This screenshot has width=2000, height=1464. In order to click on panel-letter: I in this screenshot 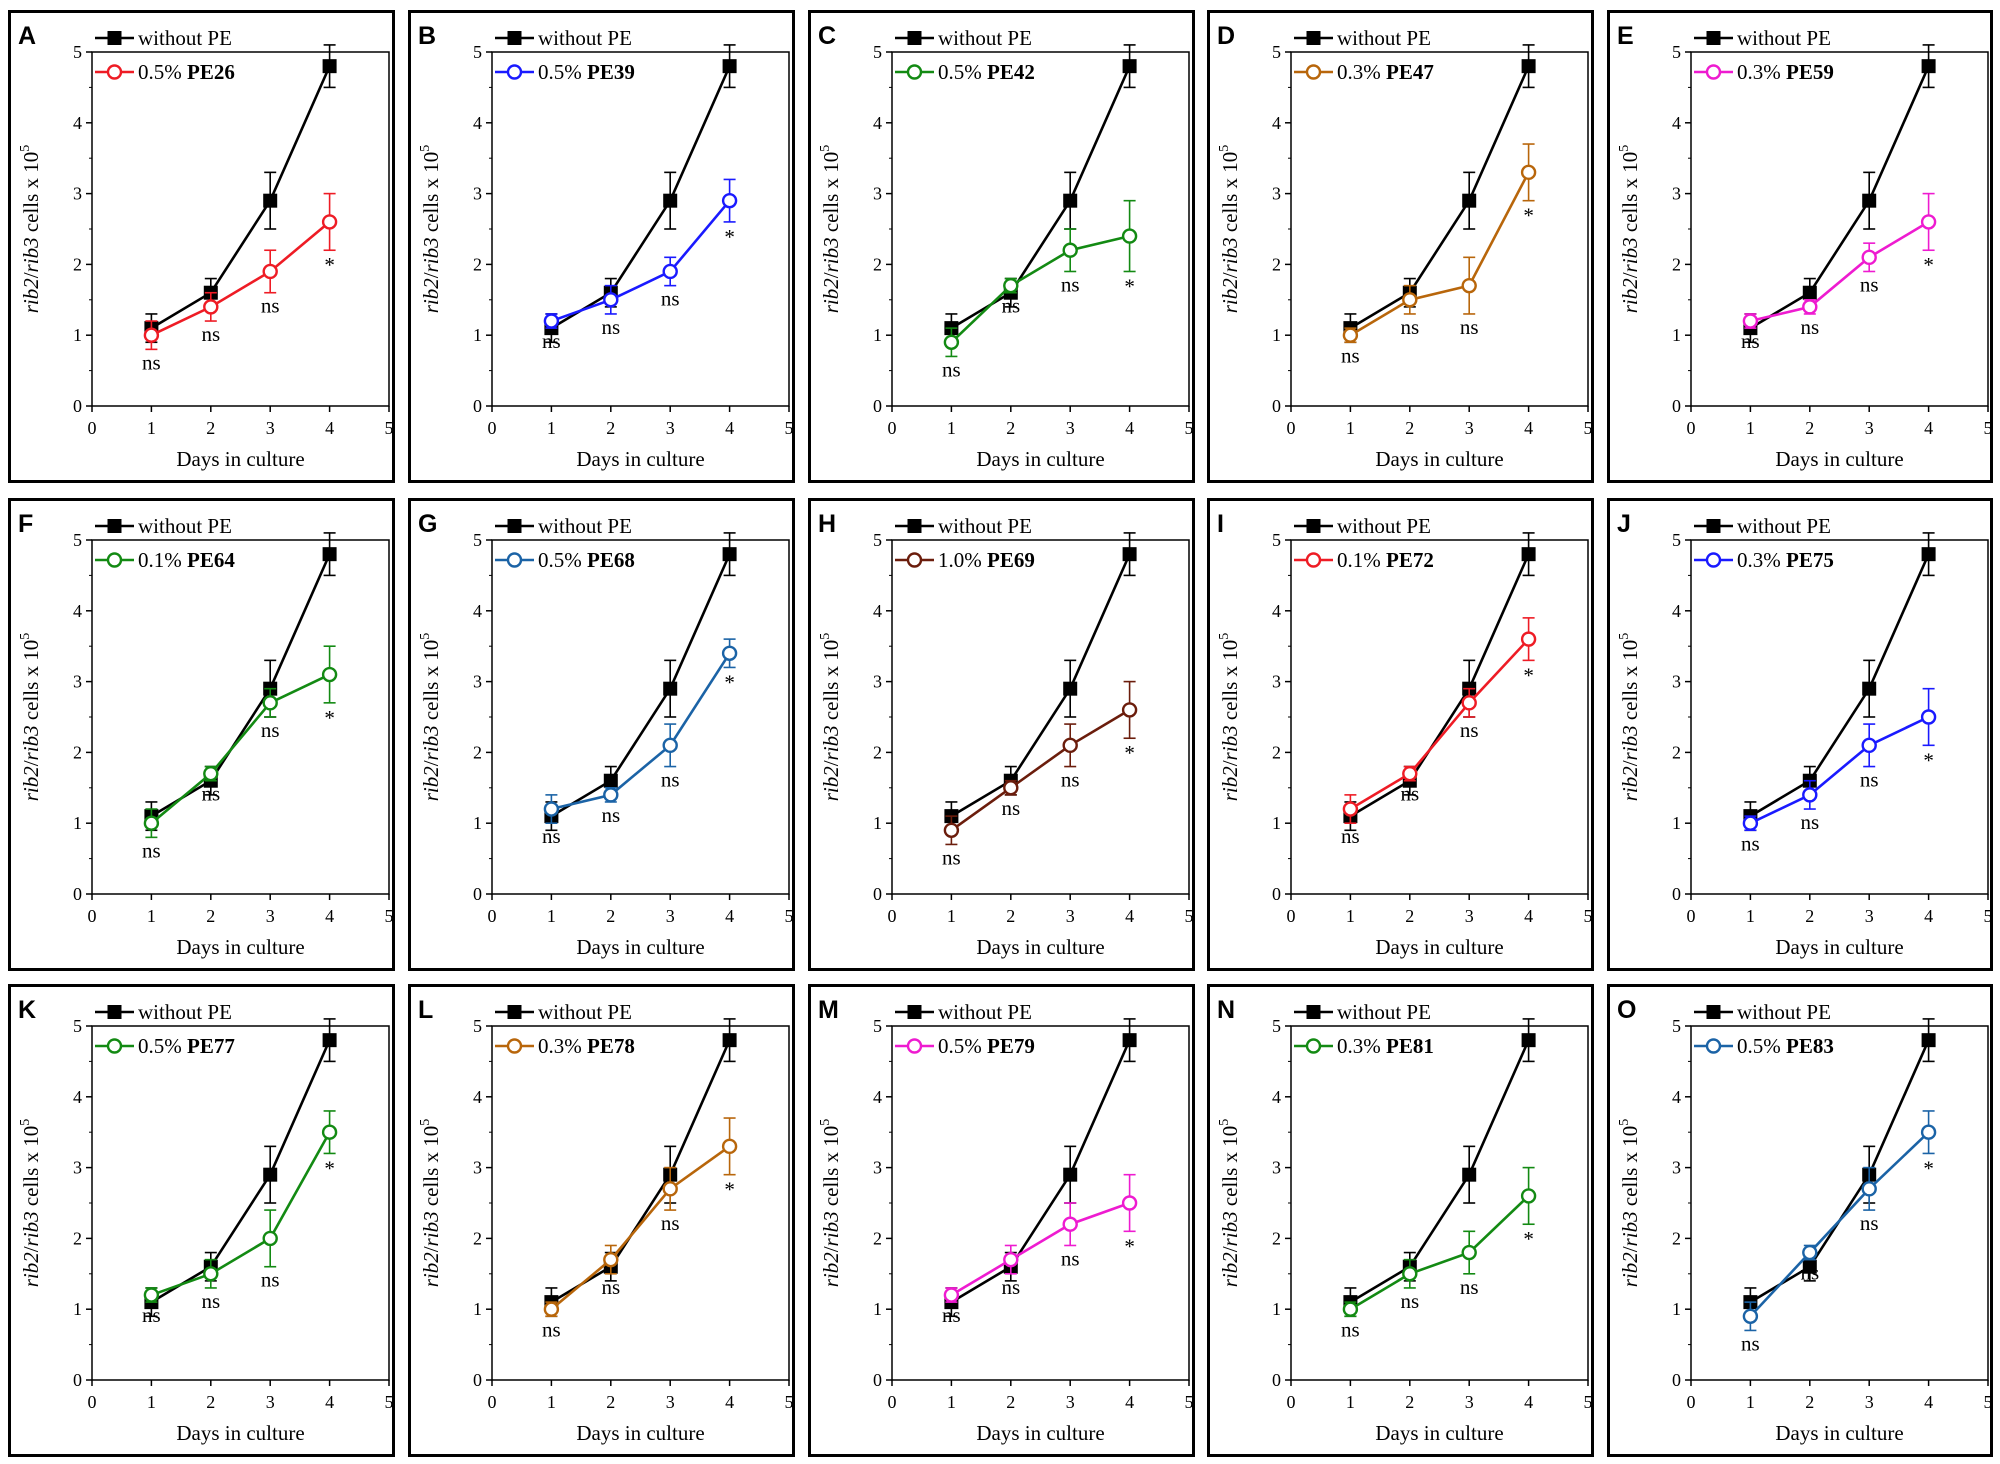, I will do `click(1220, 524)`.